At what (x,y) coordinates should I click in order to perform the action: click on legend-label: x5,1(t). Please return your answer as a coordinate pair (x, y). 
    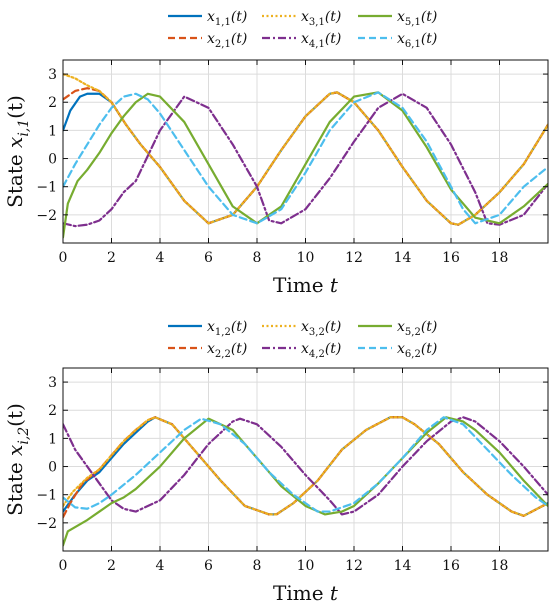
    Looking at the image, I should click on (417, 18).